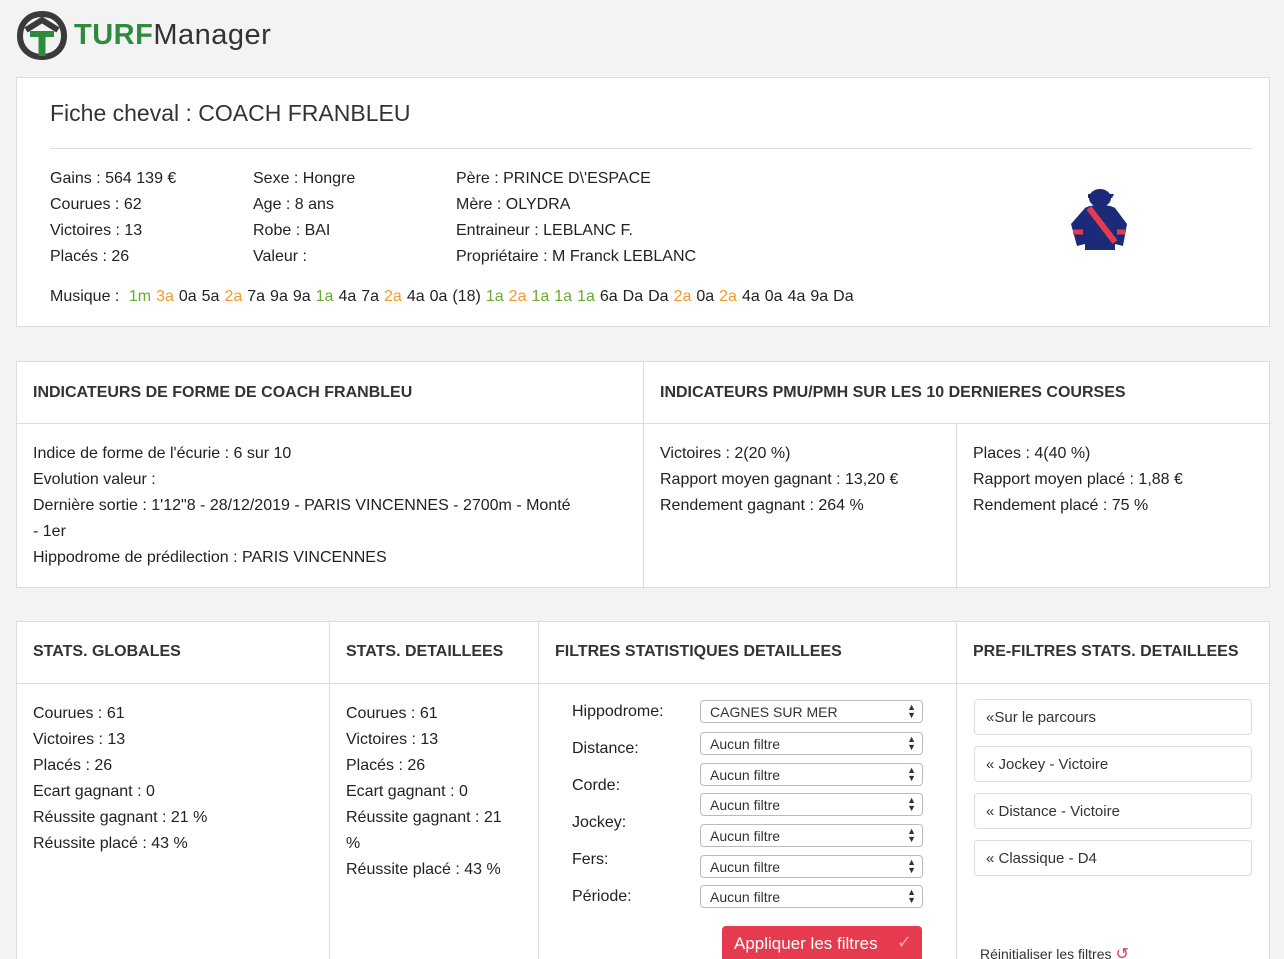  What do you see at coordinates (811, 804) in the screenshot?
I see `jockey-select: Aucun filtre ▲ ▼` at bounding box center [811, 804].